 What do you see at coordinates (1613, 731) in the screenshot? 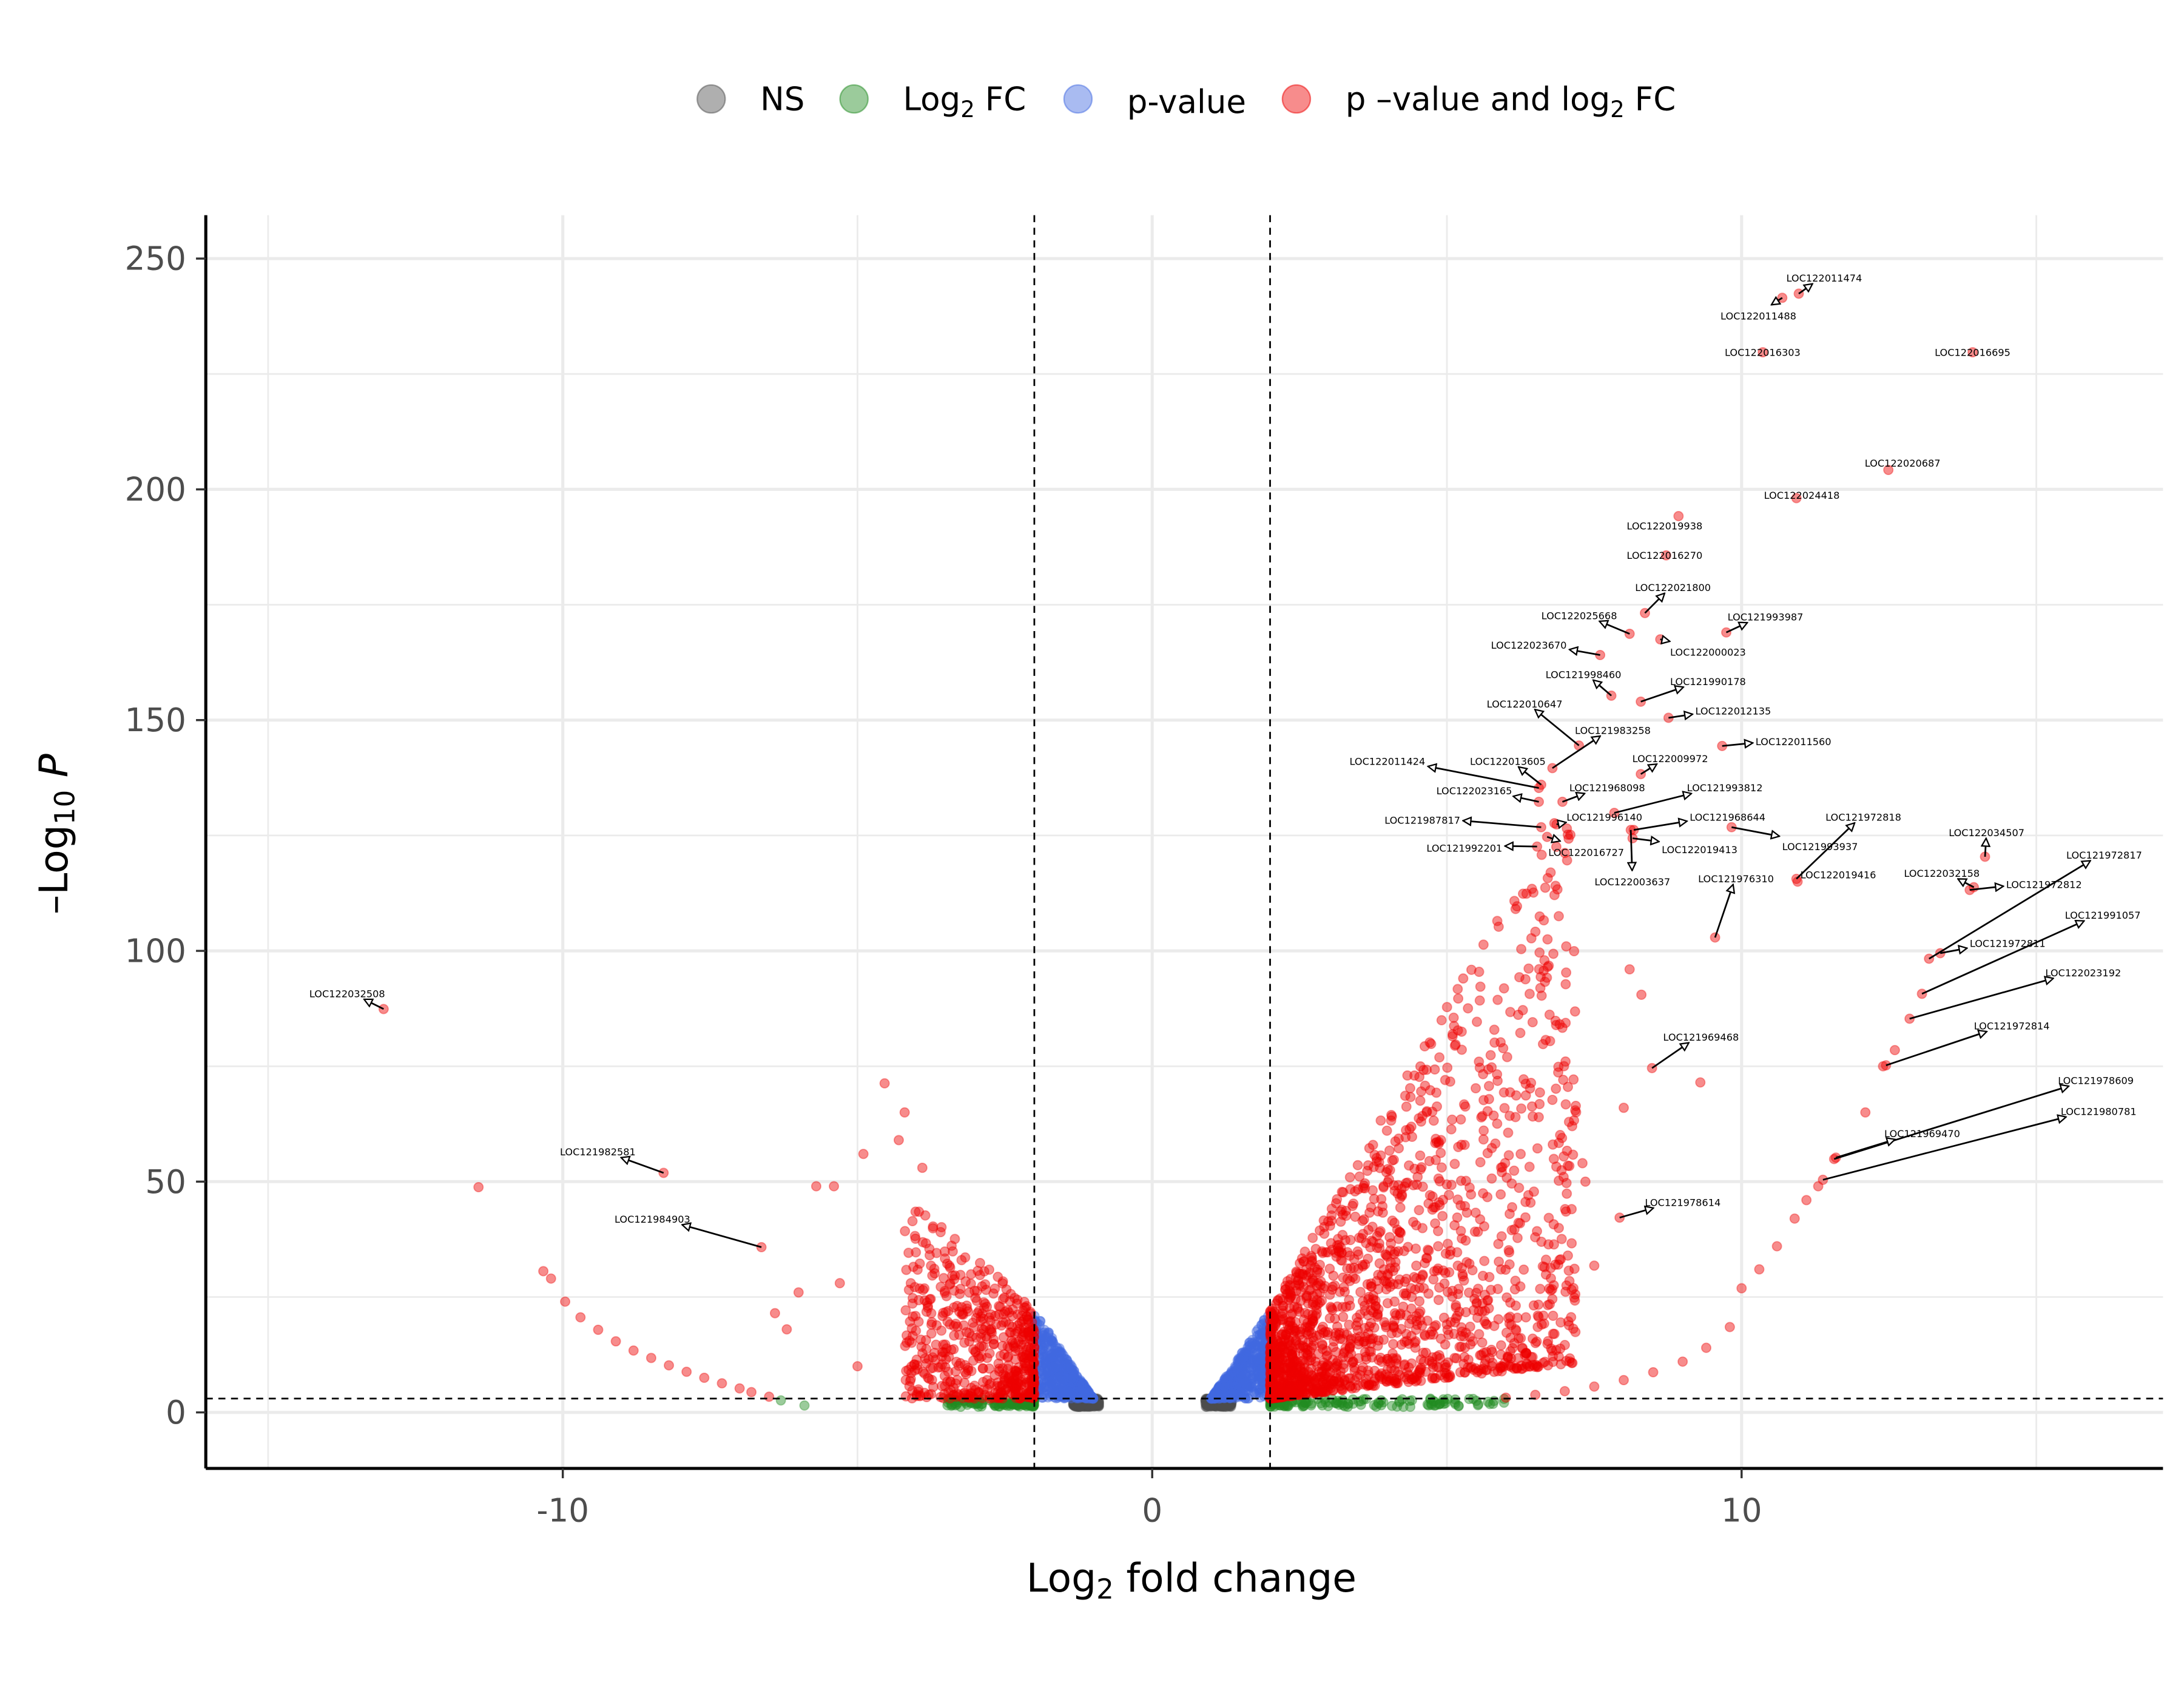
I see `gene-label: LOC121983258` at bounding box center [1613, 731].